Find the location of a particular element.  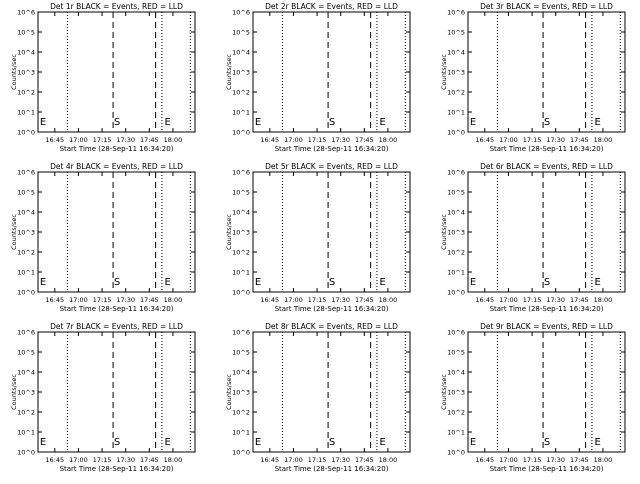

chart-title: Det 6r BLACK = Events, RED = LLD is located at coordinates (546, 166).